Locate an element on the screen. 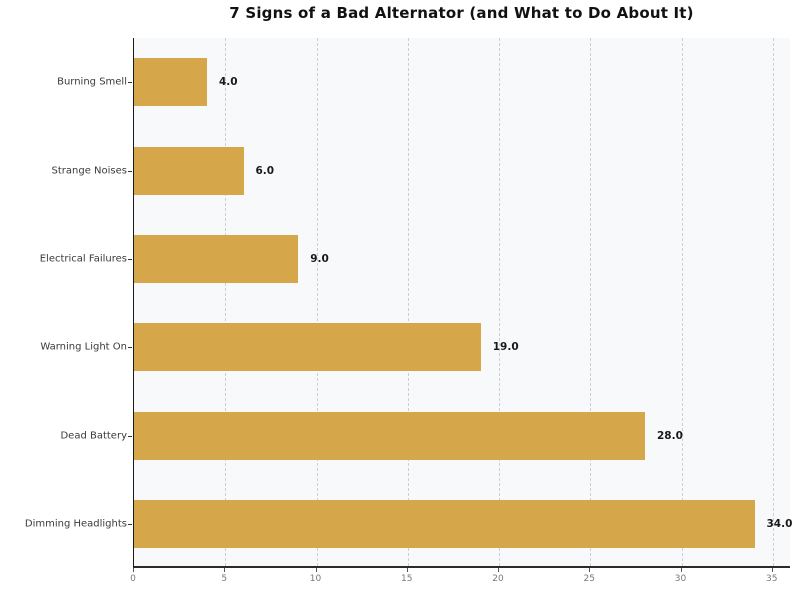 This screenshot has width=800, height=600. x-axis-tick-label: 5 is located at coordinates (224, 579).